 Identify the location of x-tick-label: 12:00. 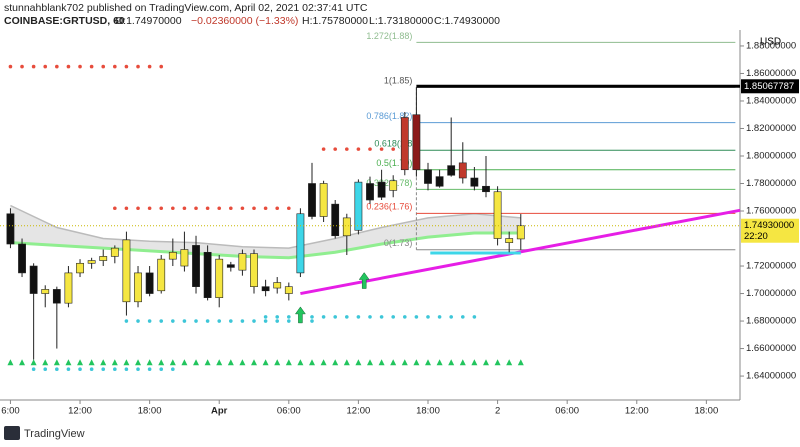
(637, 411).